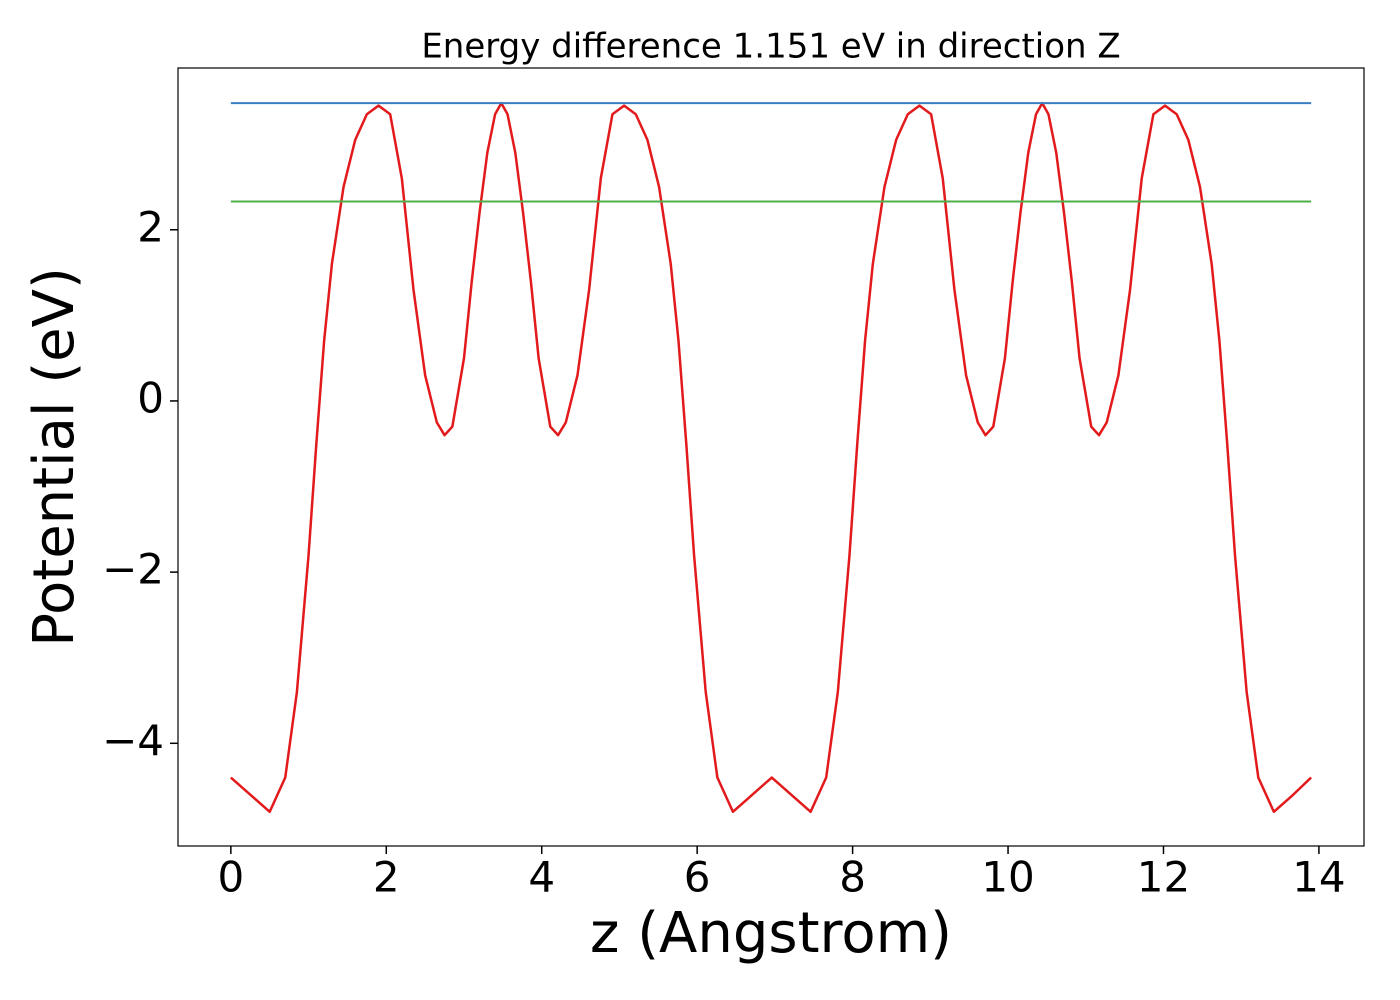  What do you see at coordinates (697, 877) in the screenshot?
I see `x-tick-label: 6` at bounding box center [697, 877].